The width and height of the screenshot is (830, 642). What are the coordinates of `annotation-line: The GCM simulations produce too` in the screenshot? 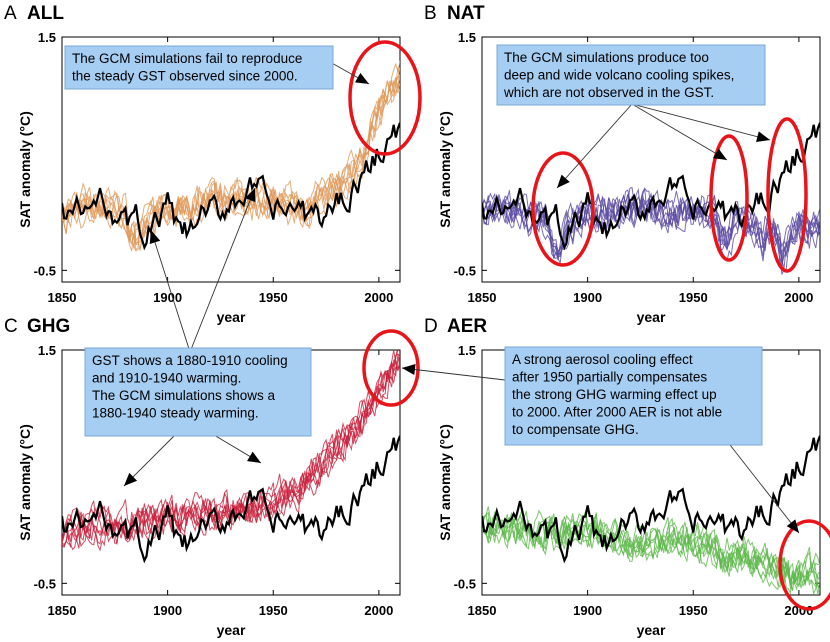 It's located at (606, 57).